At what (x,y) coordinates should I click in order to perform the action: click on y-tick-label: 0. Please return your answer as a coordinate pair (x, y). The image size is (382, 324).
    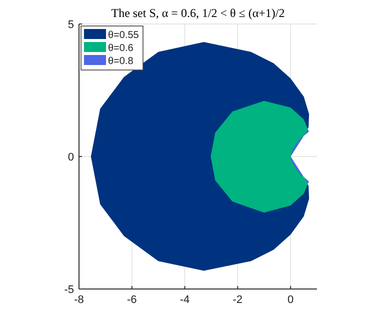
    Looking at the image, I should click on (71, 158).